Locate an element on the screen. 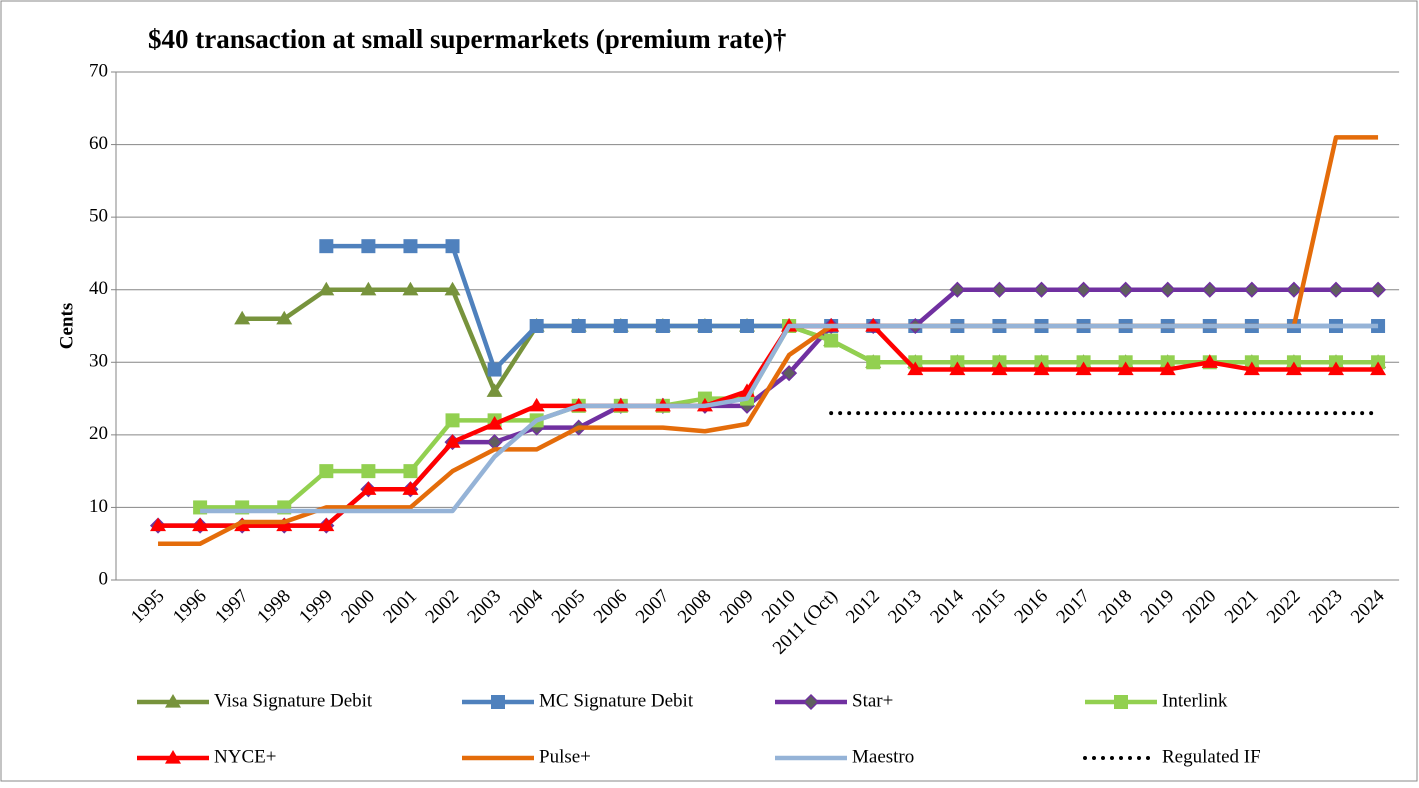  legend-label: Visa Signature Debit is located at coordinates (293, 700).